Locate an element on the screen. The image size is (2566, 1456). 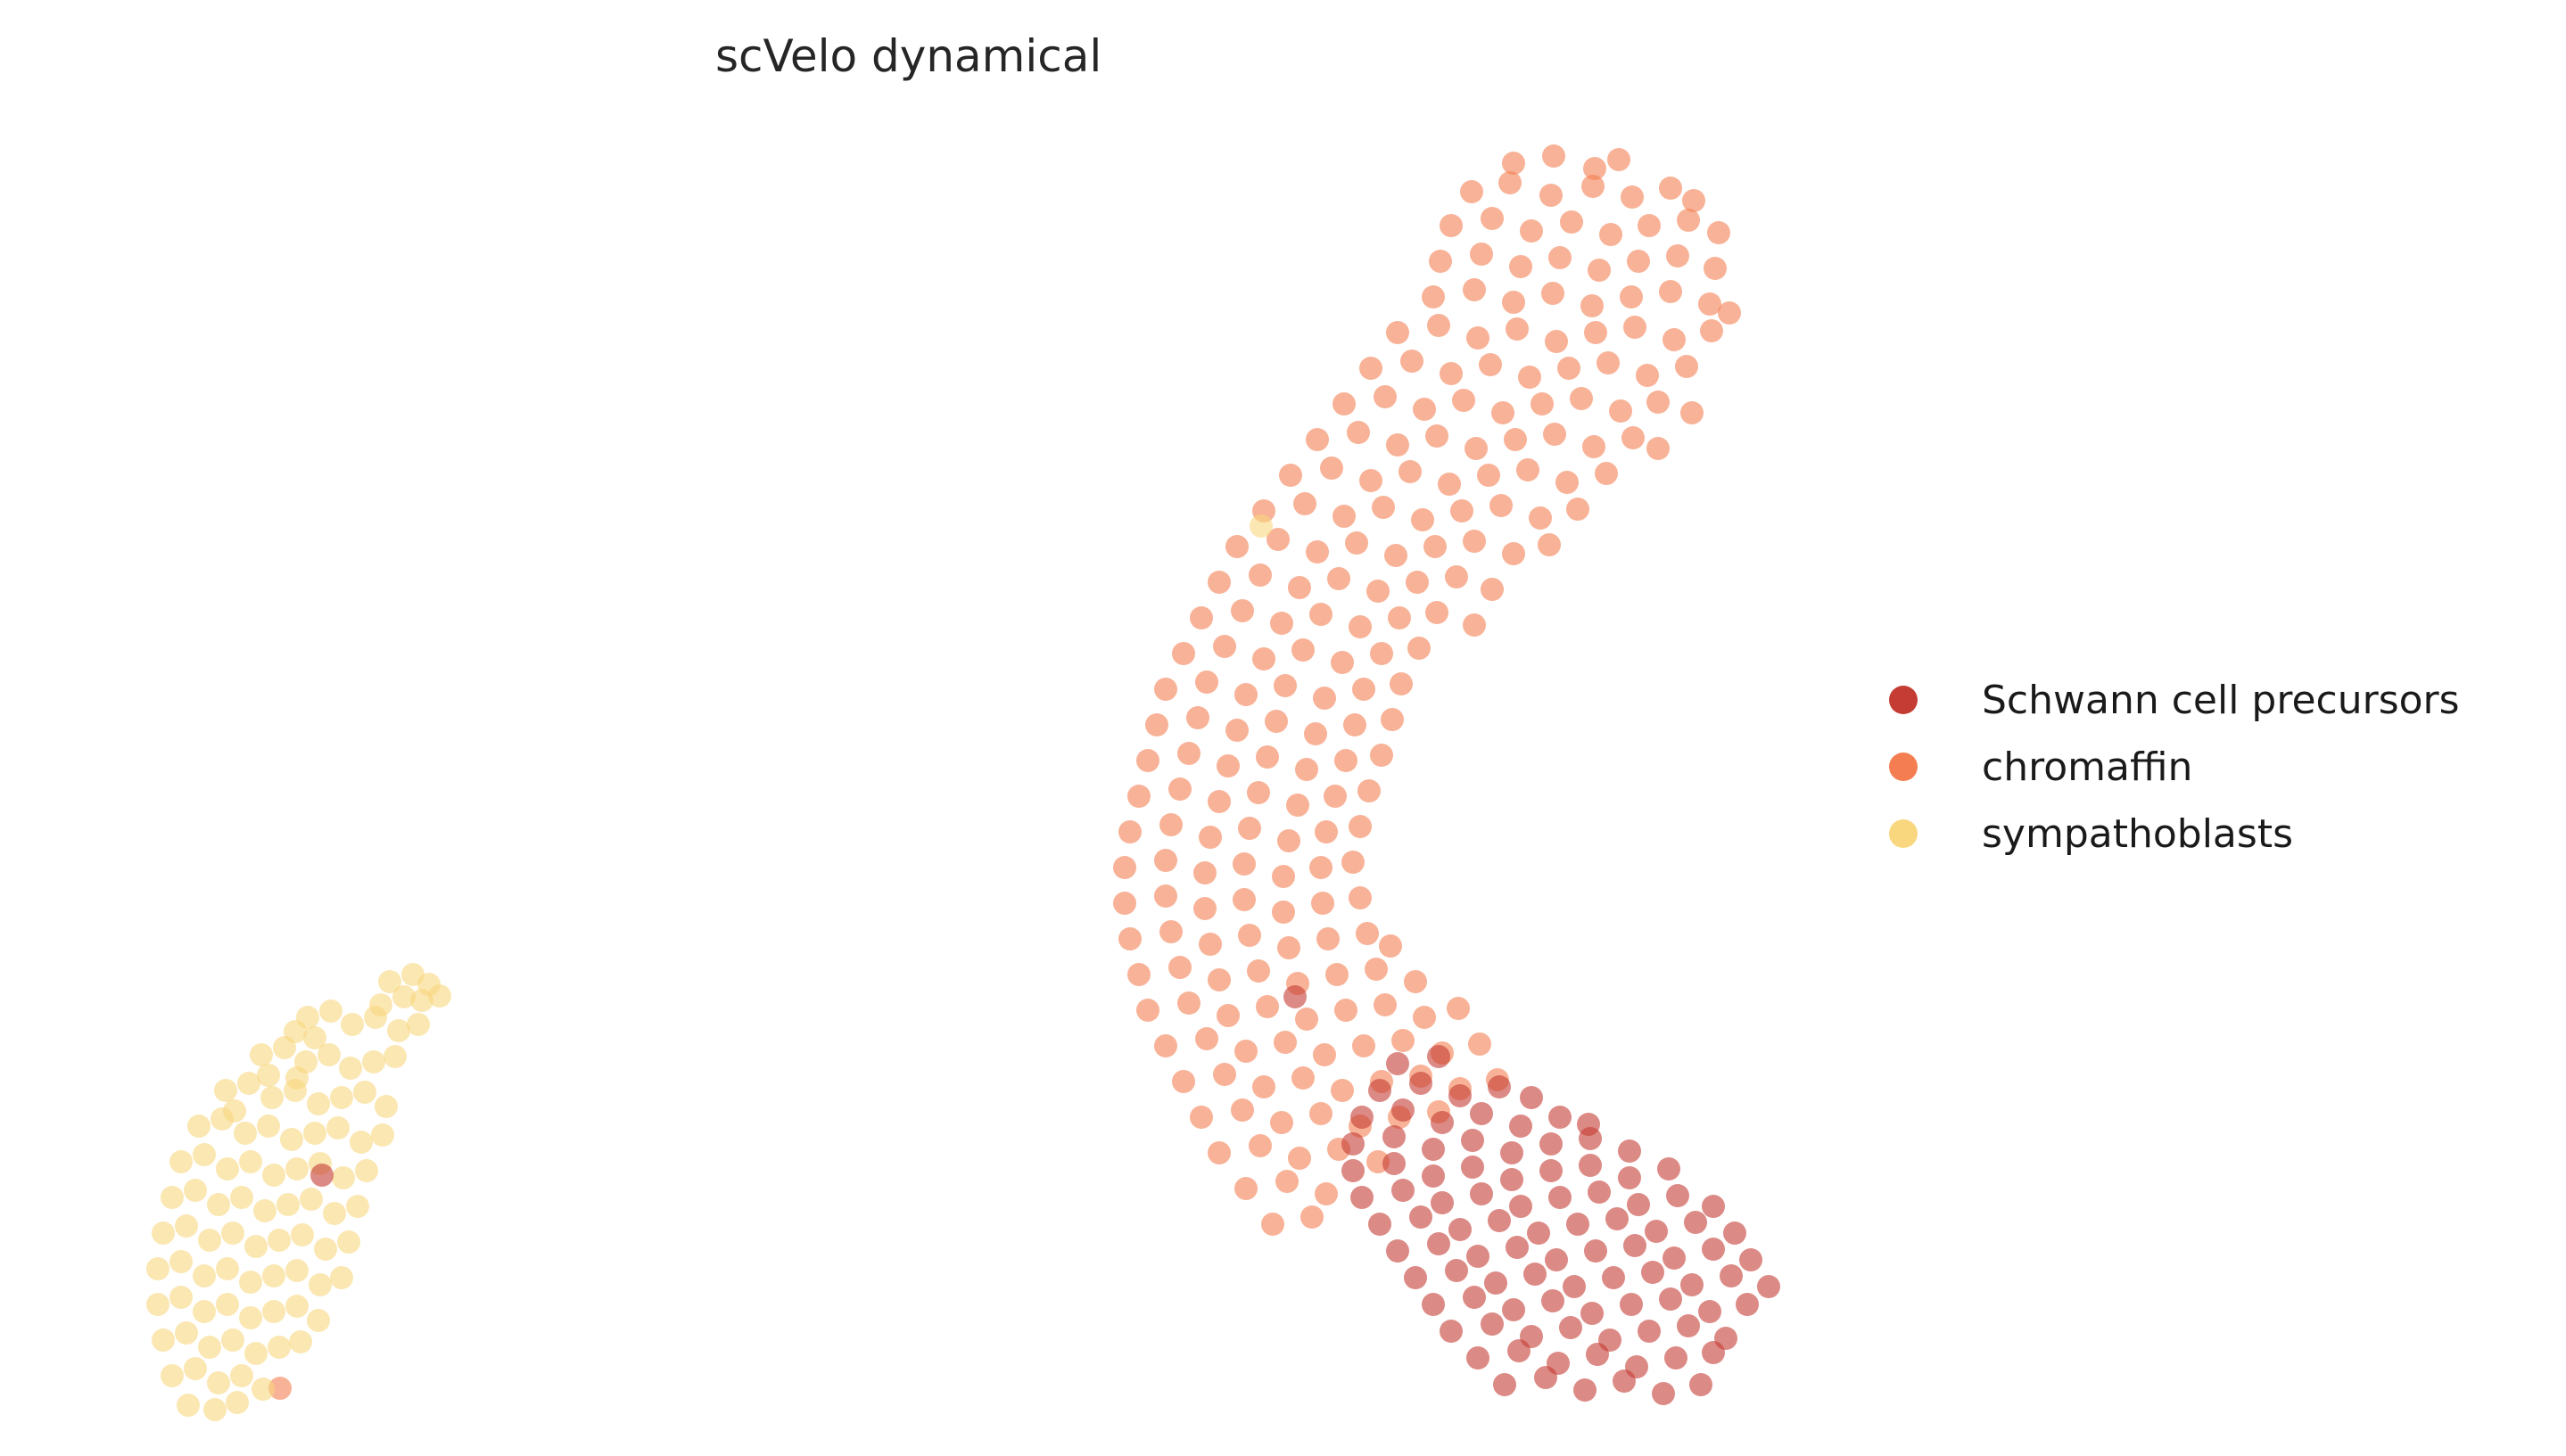
legend-label-chromaffin: chromaffin is located at coordinates (2088, 767).